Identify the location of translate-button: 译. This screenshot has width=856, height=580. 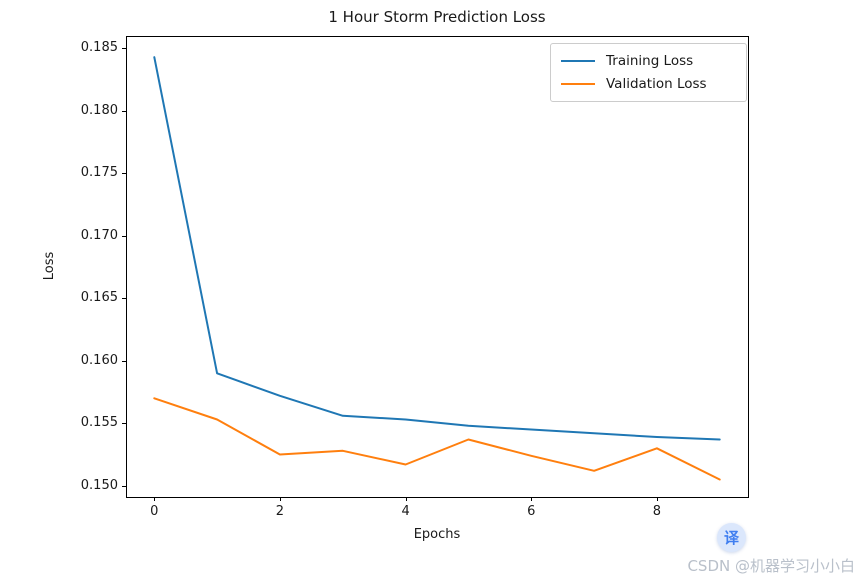
(731, 537).